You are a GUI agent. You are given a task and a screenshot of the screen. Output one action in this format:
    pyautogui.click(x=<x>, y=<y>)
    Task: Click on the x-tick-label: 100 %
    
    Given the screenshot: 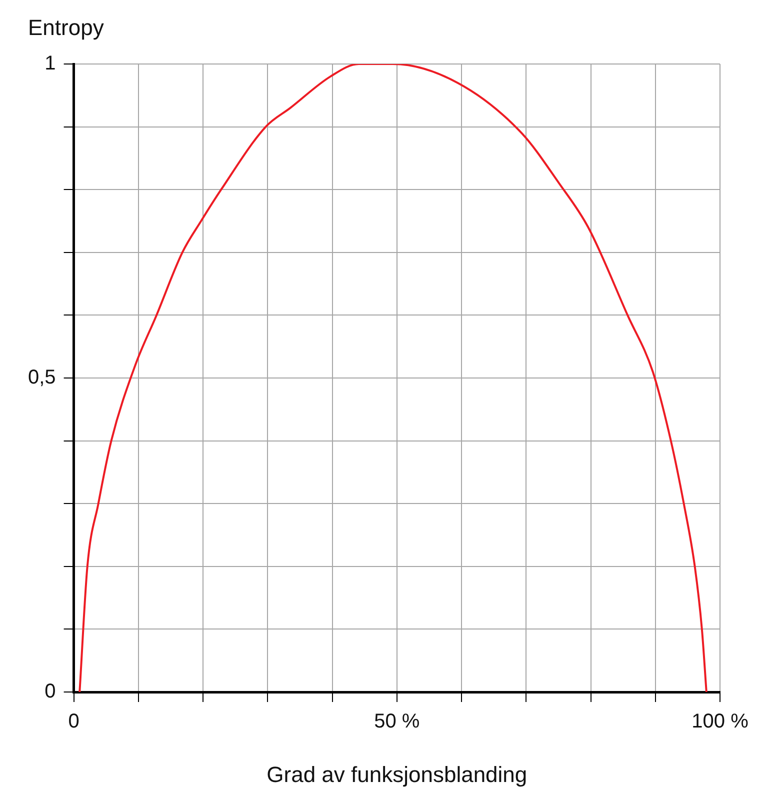 What is the action you would take?
    pyautogui.click(x=720, y=721)
    